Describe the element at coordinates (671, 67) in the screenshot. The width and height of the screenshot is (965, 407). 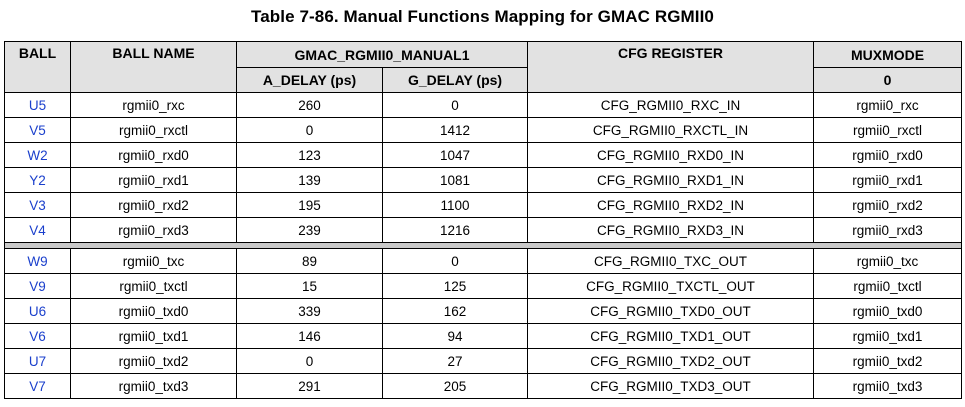
I see `header-cfg-register: CFG REGISTER` at that location.